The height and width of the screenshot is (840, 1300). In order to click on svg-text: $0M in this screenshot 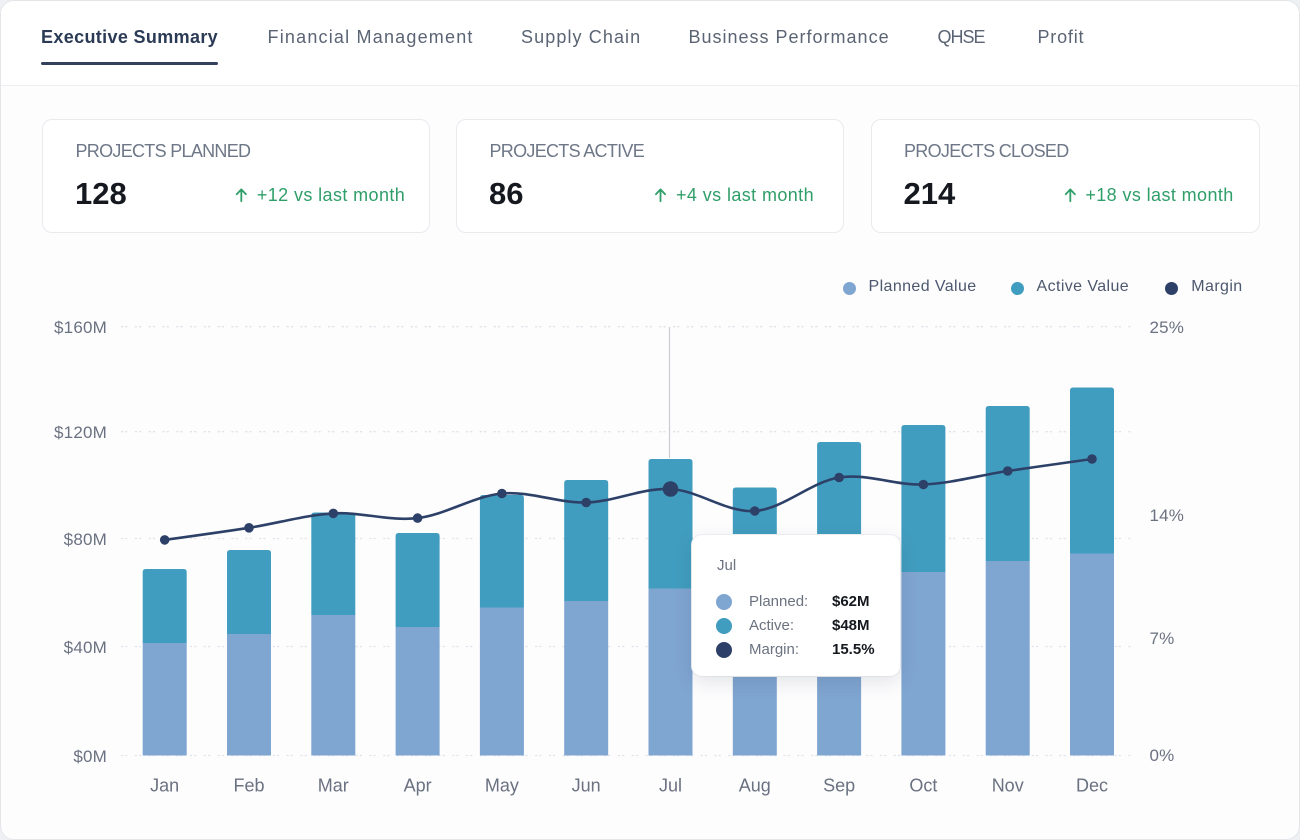, I will do `click(90, 756)`.